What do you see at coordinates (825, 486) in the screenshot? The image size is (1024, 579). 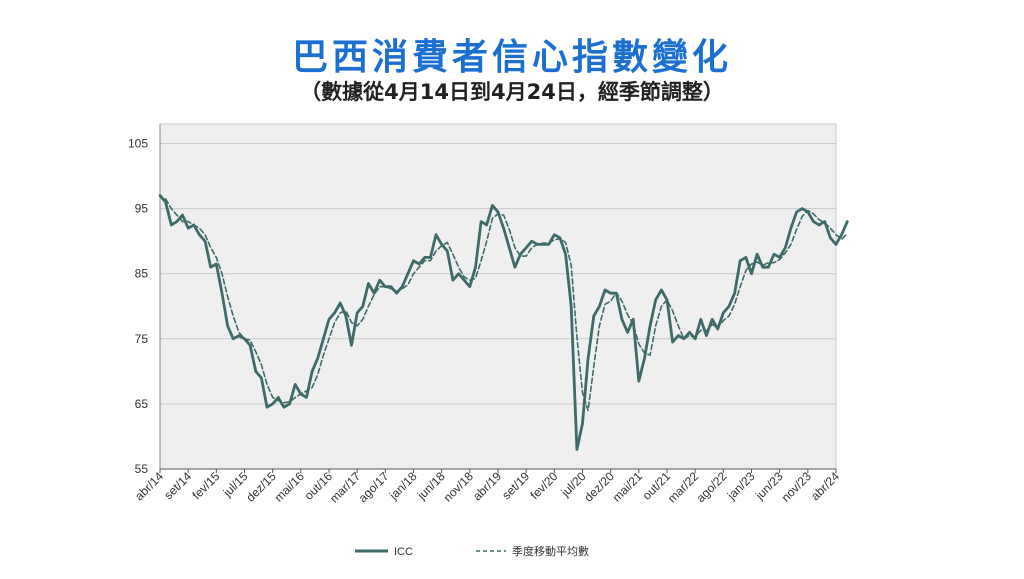 I see `x-tick-label: abr/24` at bounding box center [825, 486].